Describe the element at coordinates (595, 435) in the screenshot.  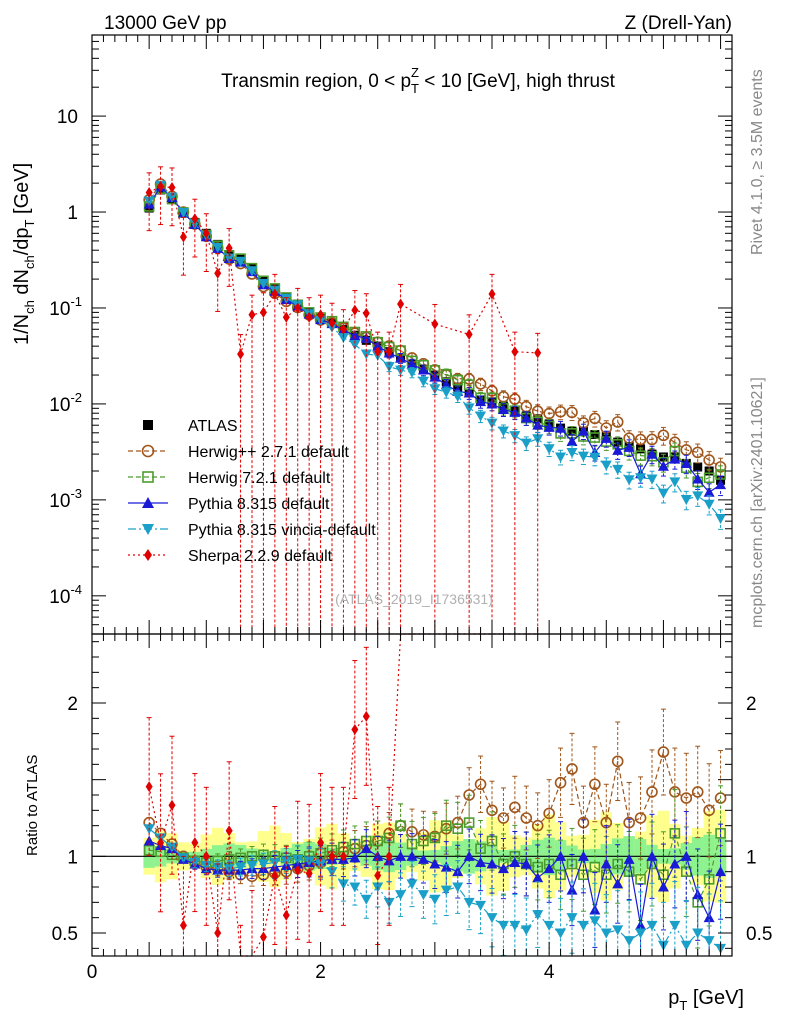
I see `atlas-point` at that location.